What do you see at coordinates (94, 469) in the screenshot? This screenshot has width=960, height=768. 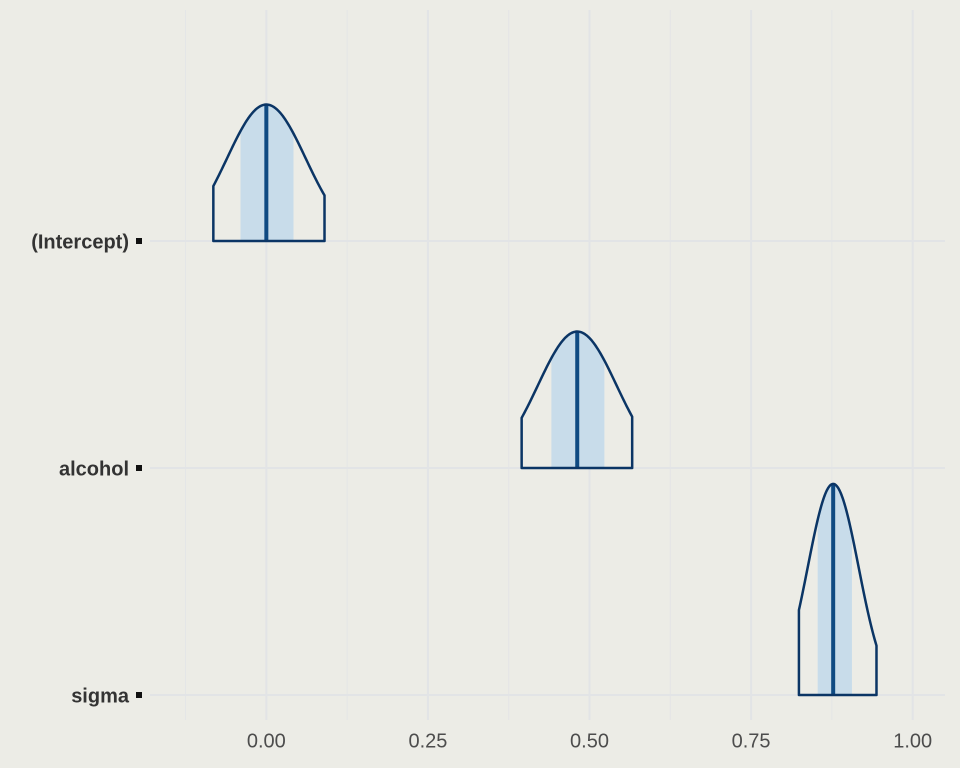 I see `y-tick-label: alcohol` at bounding box center [94, 469].